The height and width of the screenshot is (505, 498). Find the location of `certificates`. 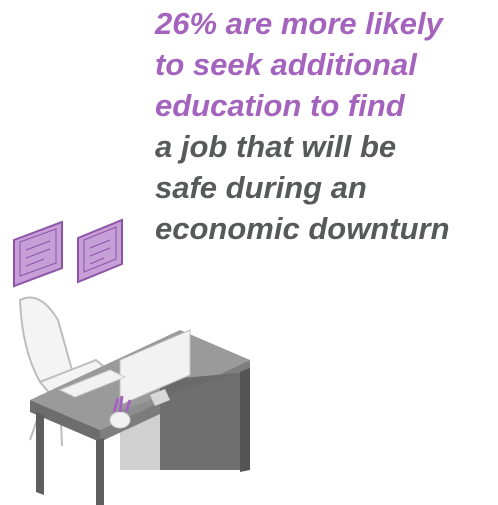

certificates is located at coordinates (68, 253).